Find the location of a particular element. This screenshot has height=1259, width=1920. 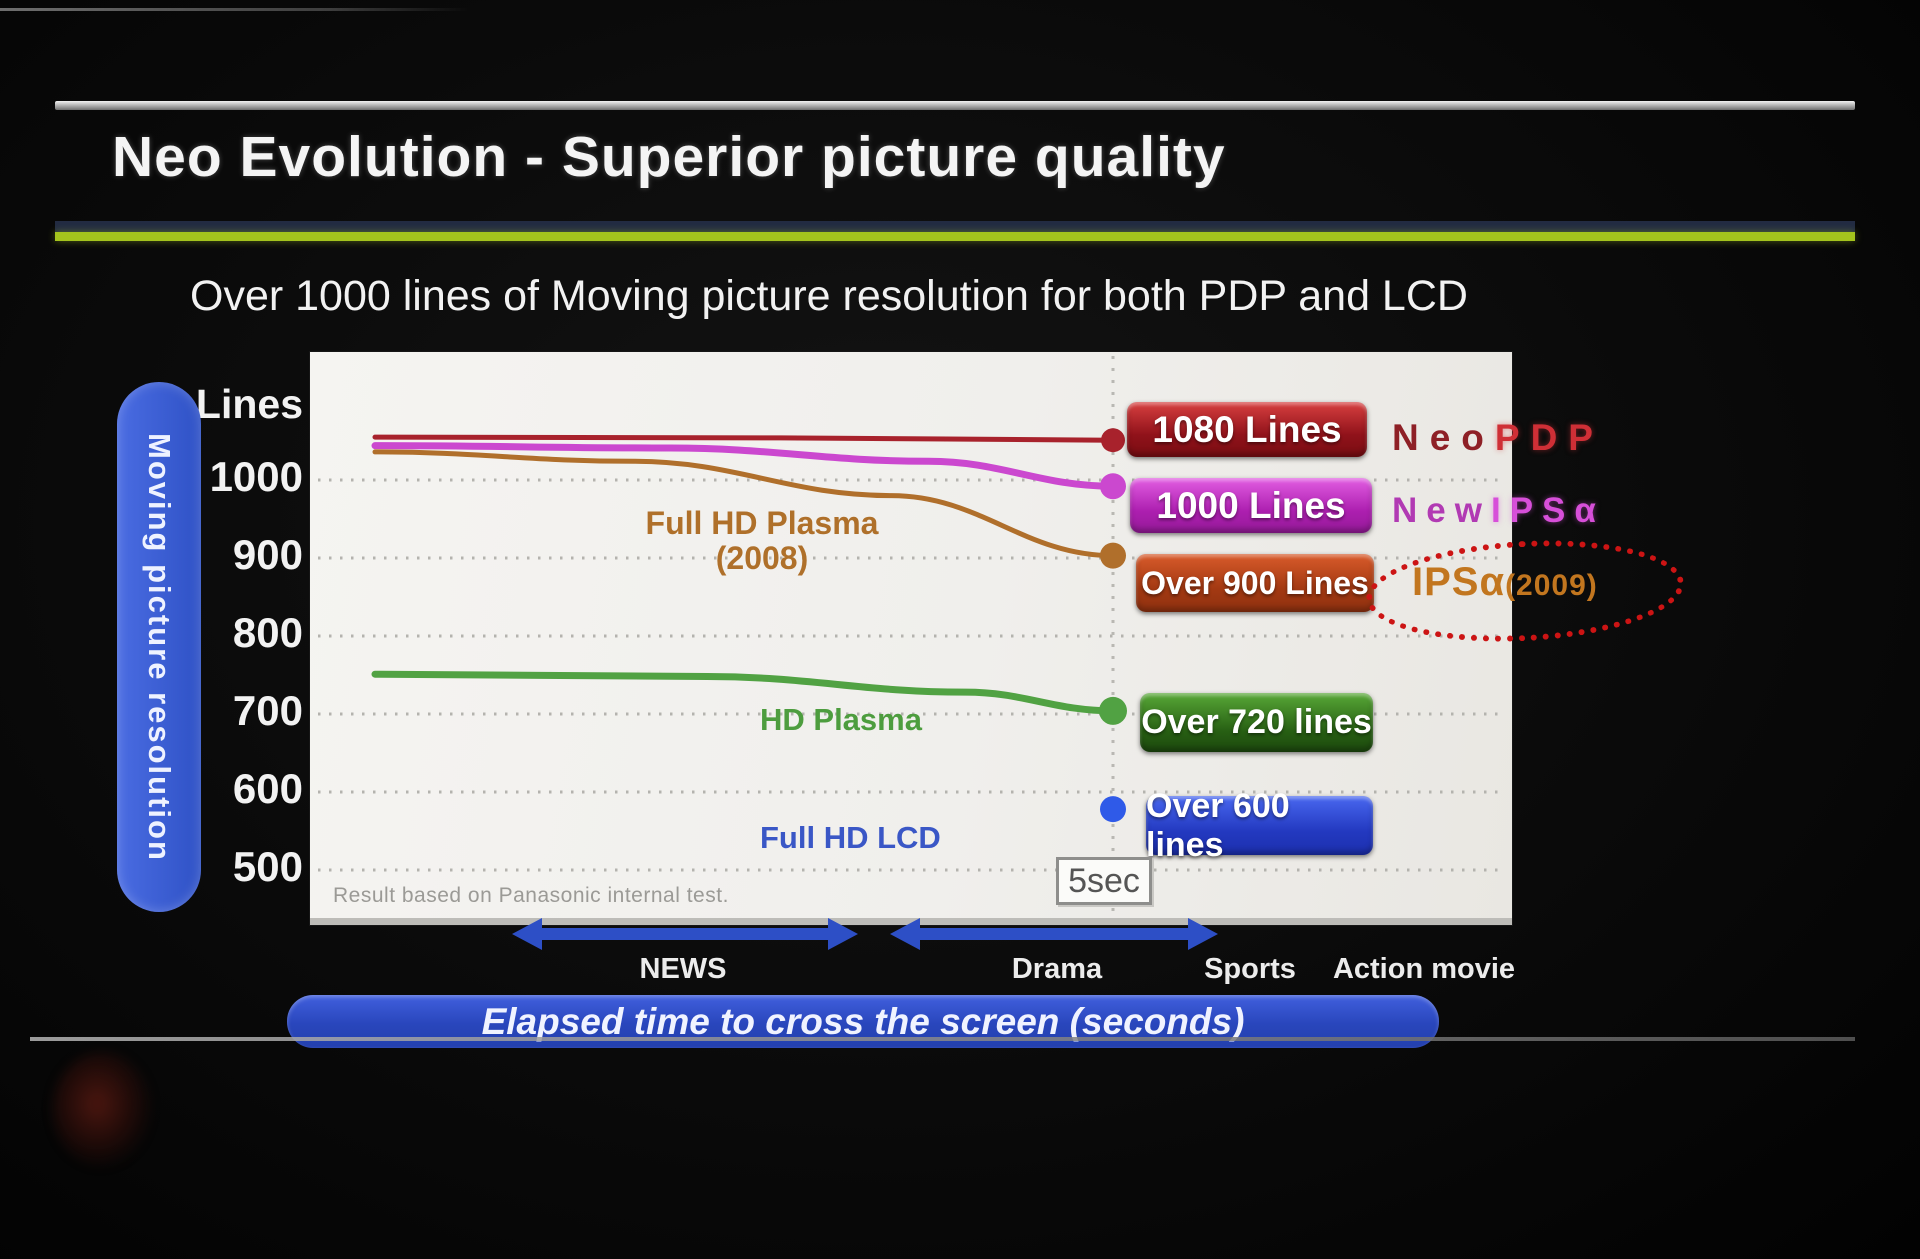

chart-footnote: Result based on Panasonic internal test. is located at coordinates (531, 895).